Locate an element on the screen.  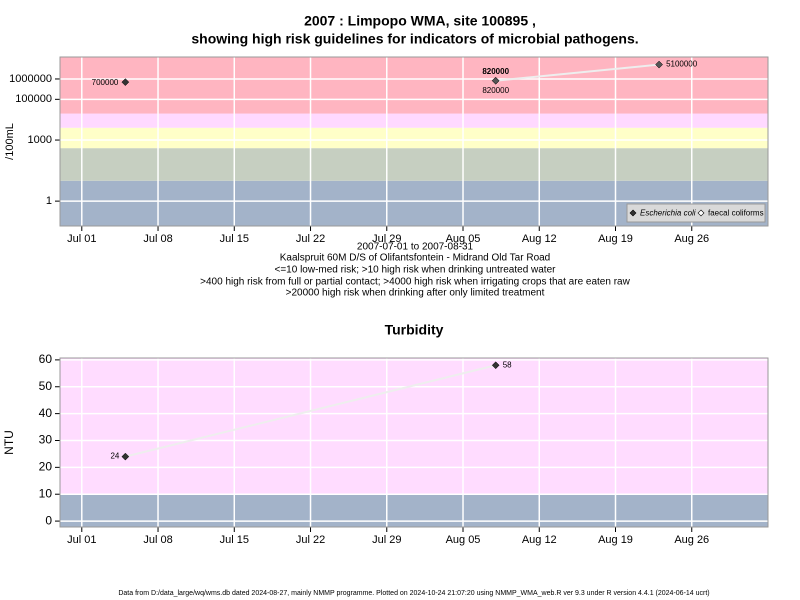
y-tick-label: 40 is located at coordinates (46, 413).